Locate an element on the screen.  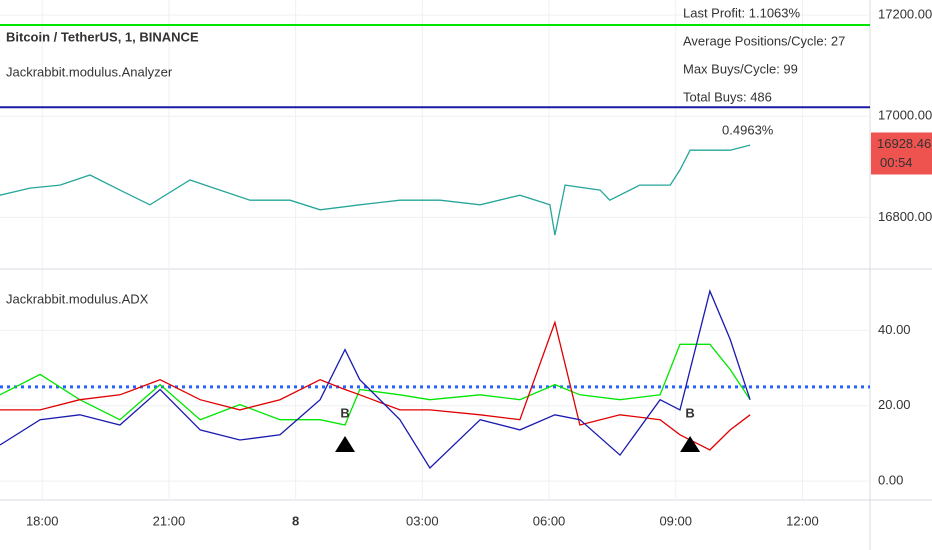
x-tick-label: 09:00 is located at coordinates (675, 520).